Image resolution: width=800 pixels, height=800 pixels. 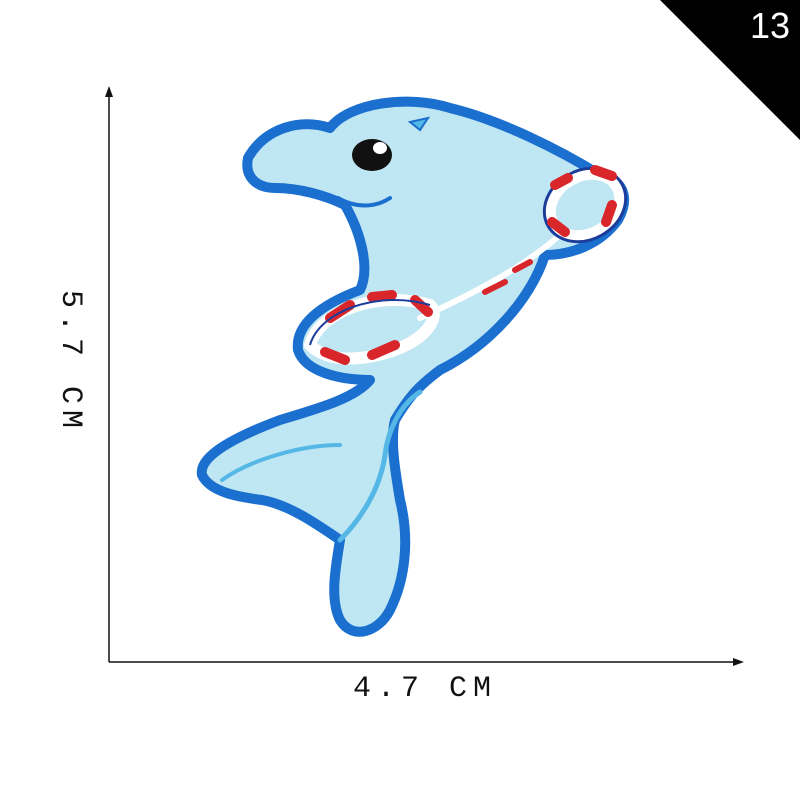 I want to click on badge-triangle, so click(x=730, y=70).